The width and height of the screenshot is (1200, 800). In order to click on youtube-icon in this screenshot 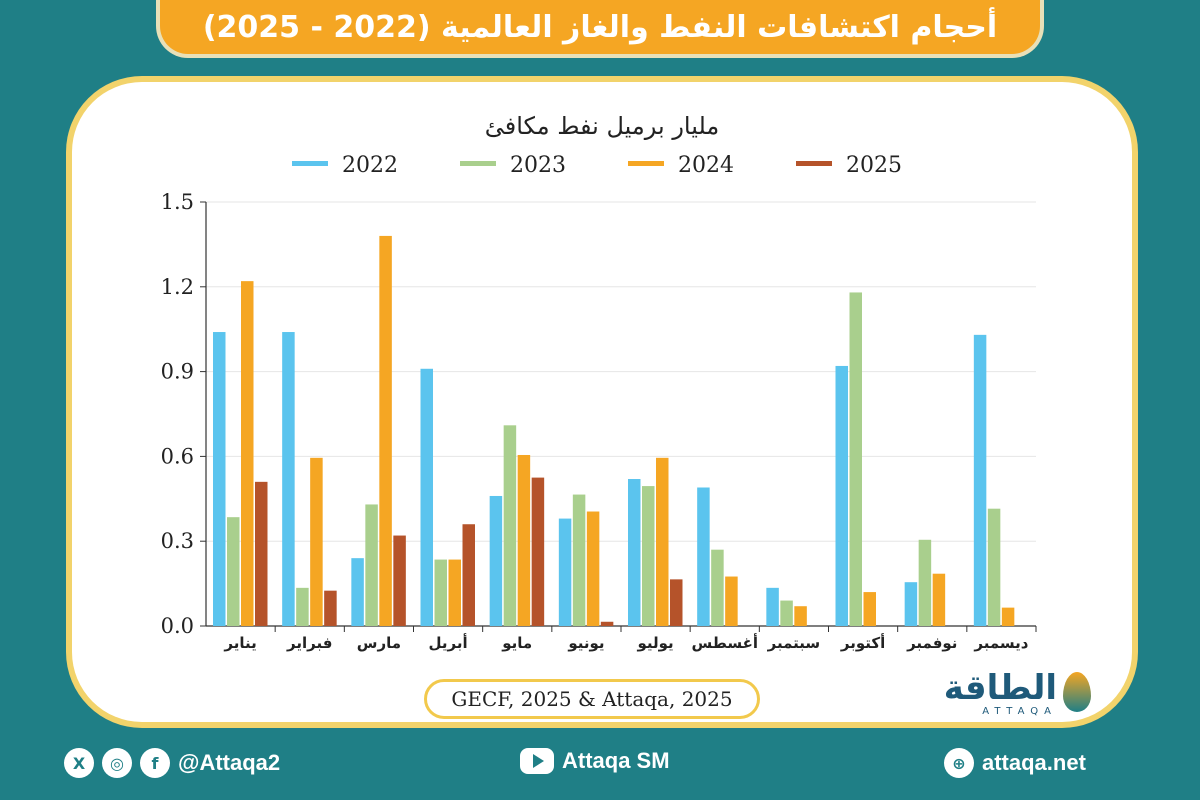, I will do `click(537, 761)`.